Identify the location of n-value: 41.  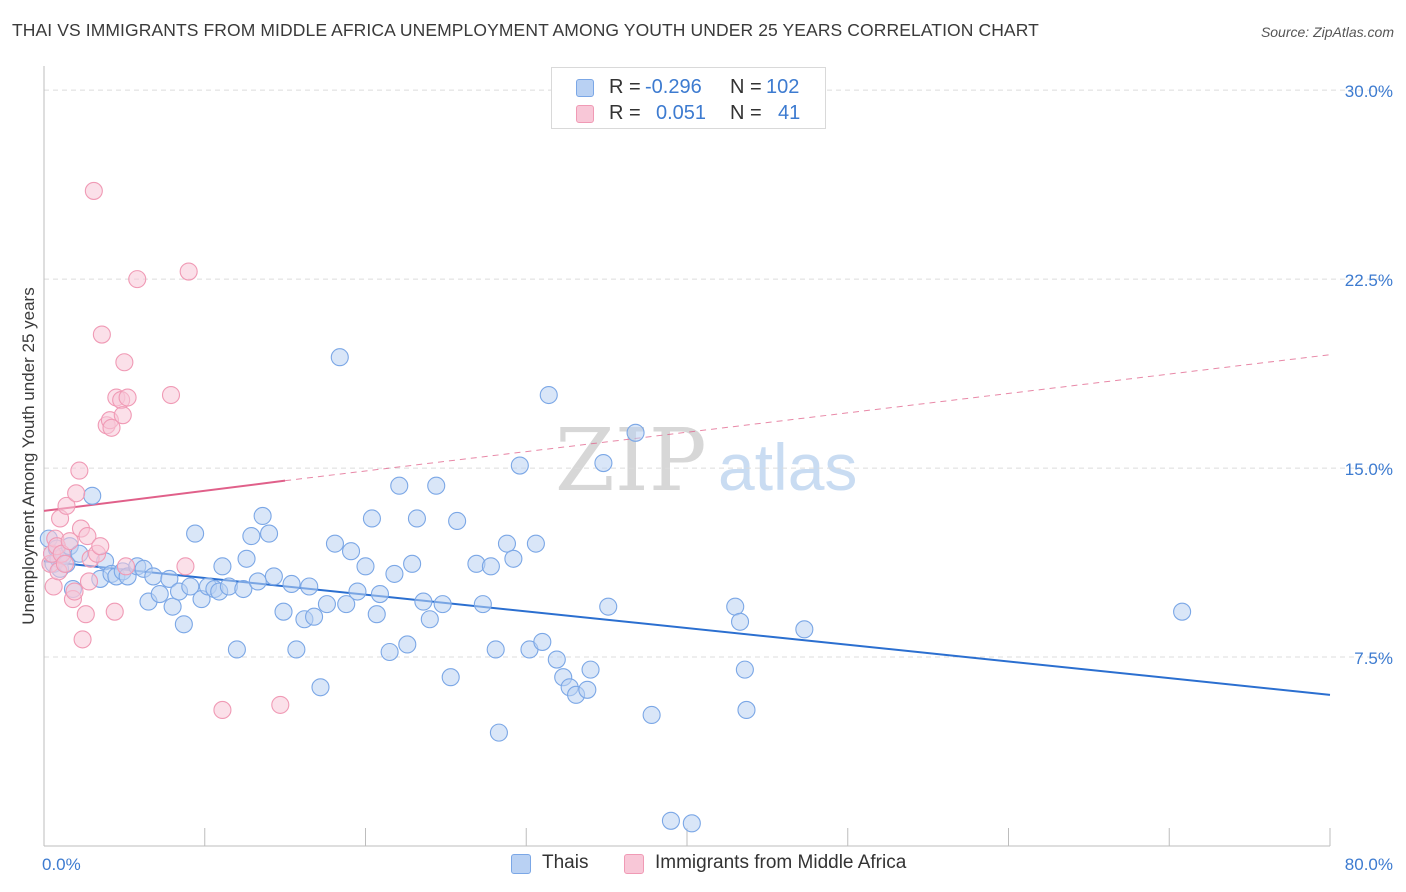
(789, 113).